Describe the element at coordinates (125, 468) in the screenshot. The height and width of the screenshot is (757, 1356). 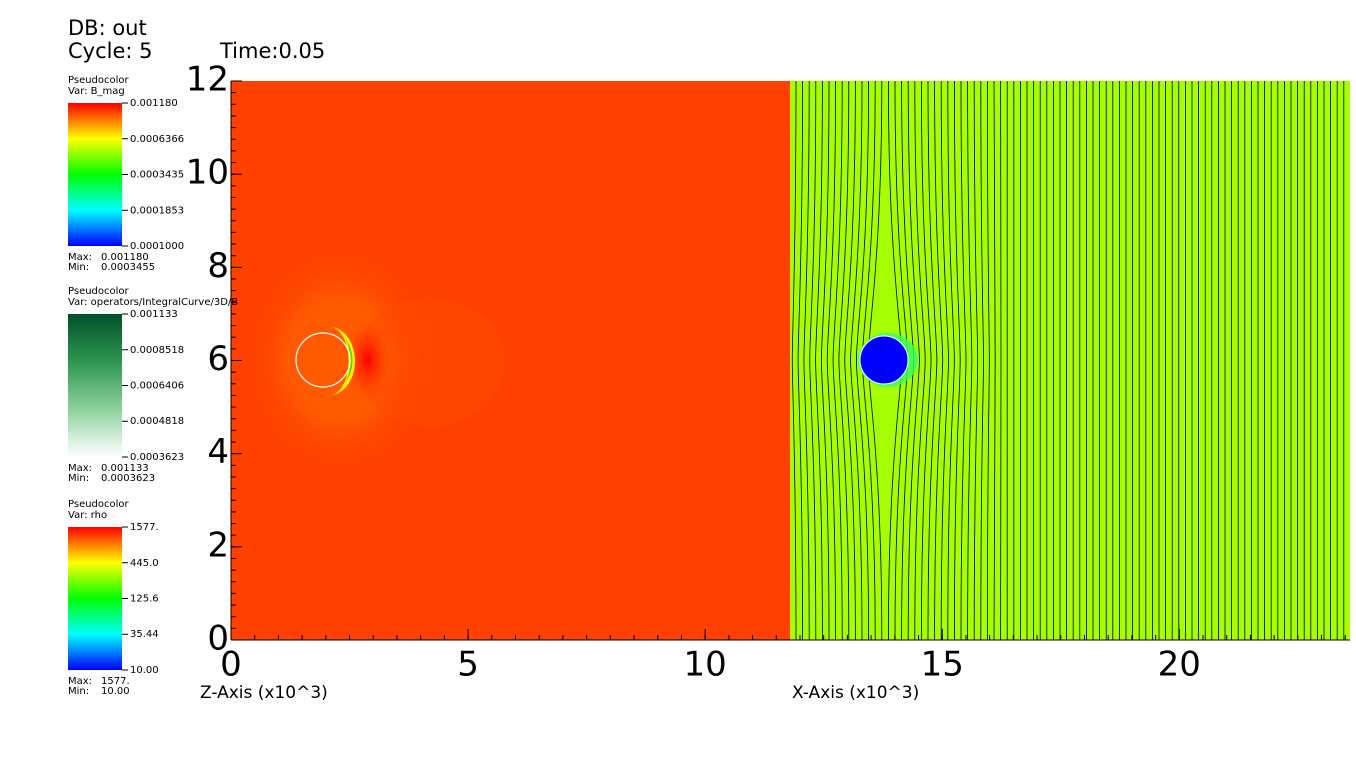
I see `max-value: 0.001133` at that location.